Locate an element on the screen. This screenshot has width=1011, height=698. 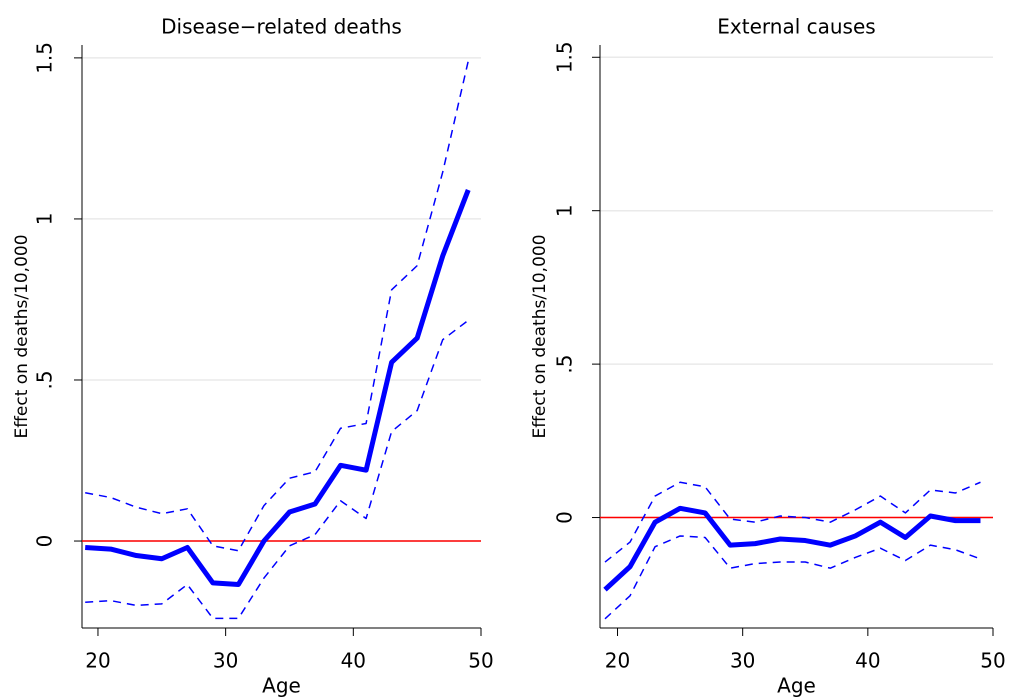
estimate-line is located at coordinates (792, 548).